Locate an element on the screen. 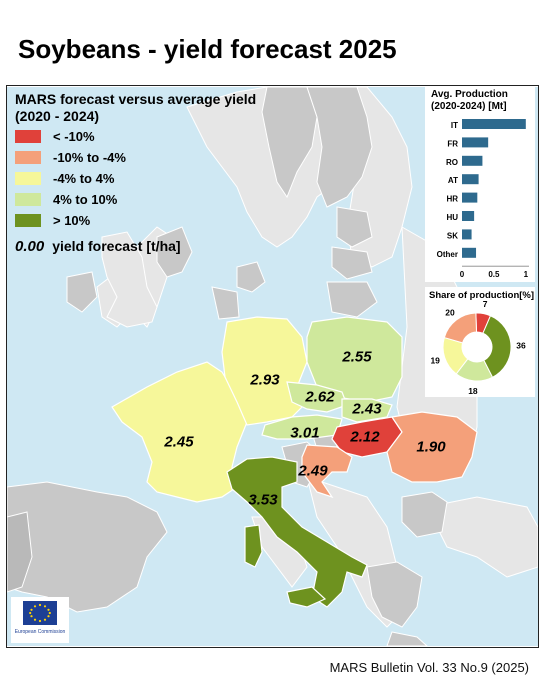 The height and width of the screenshot is (695, 546). legend-class-label: -10% to -4% is located at coordinates (89, 157).